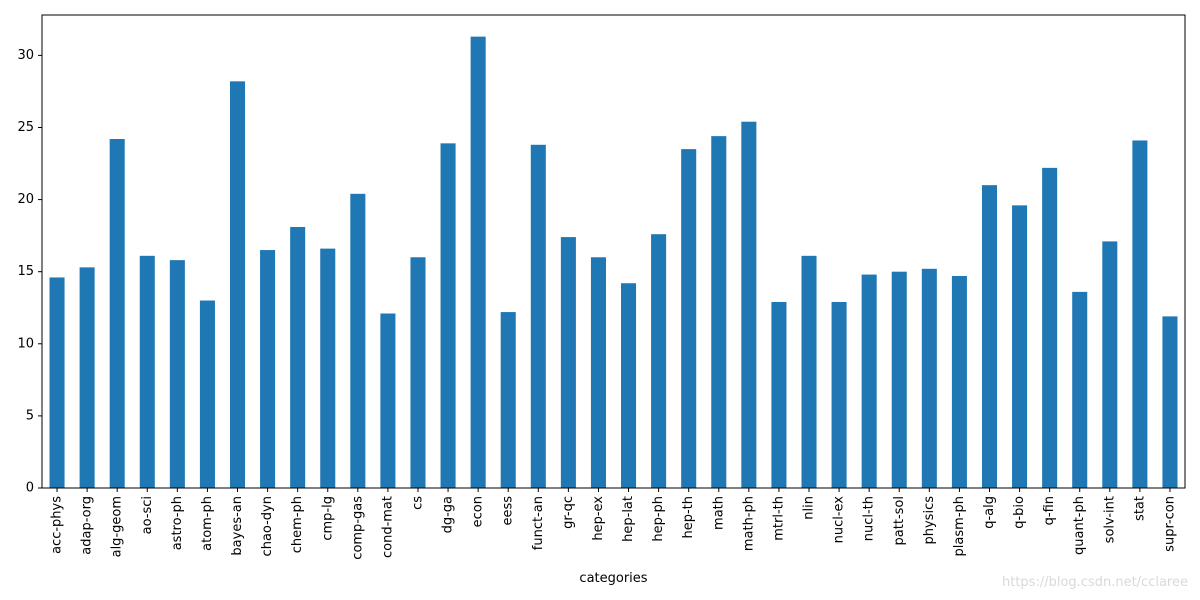  Describe the element at coordinates (25, 271) in the screenshot. I see `y-tick-label: 15` at that location.